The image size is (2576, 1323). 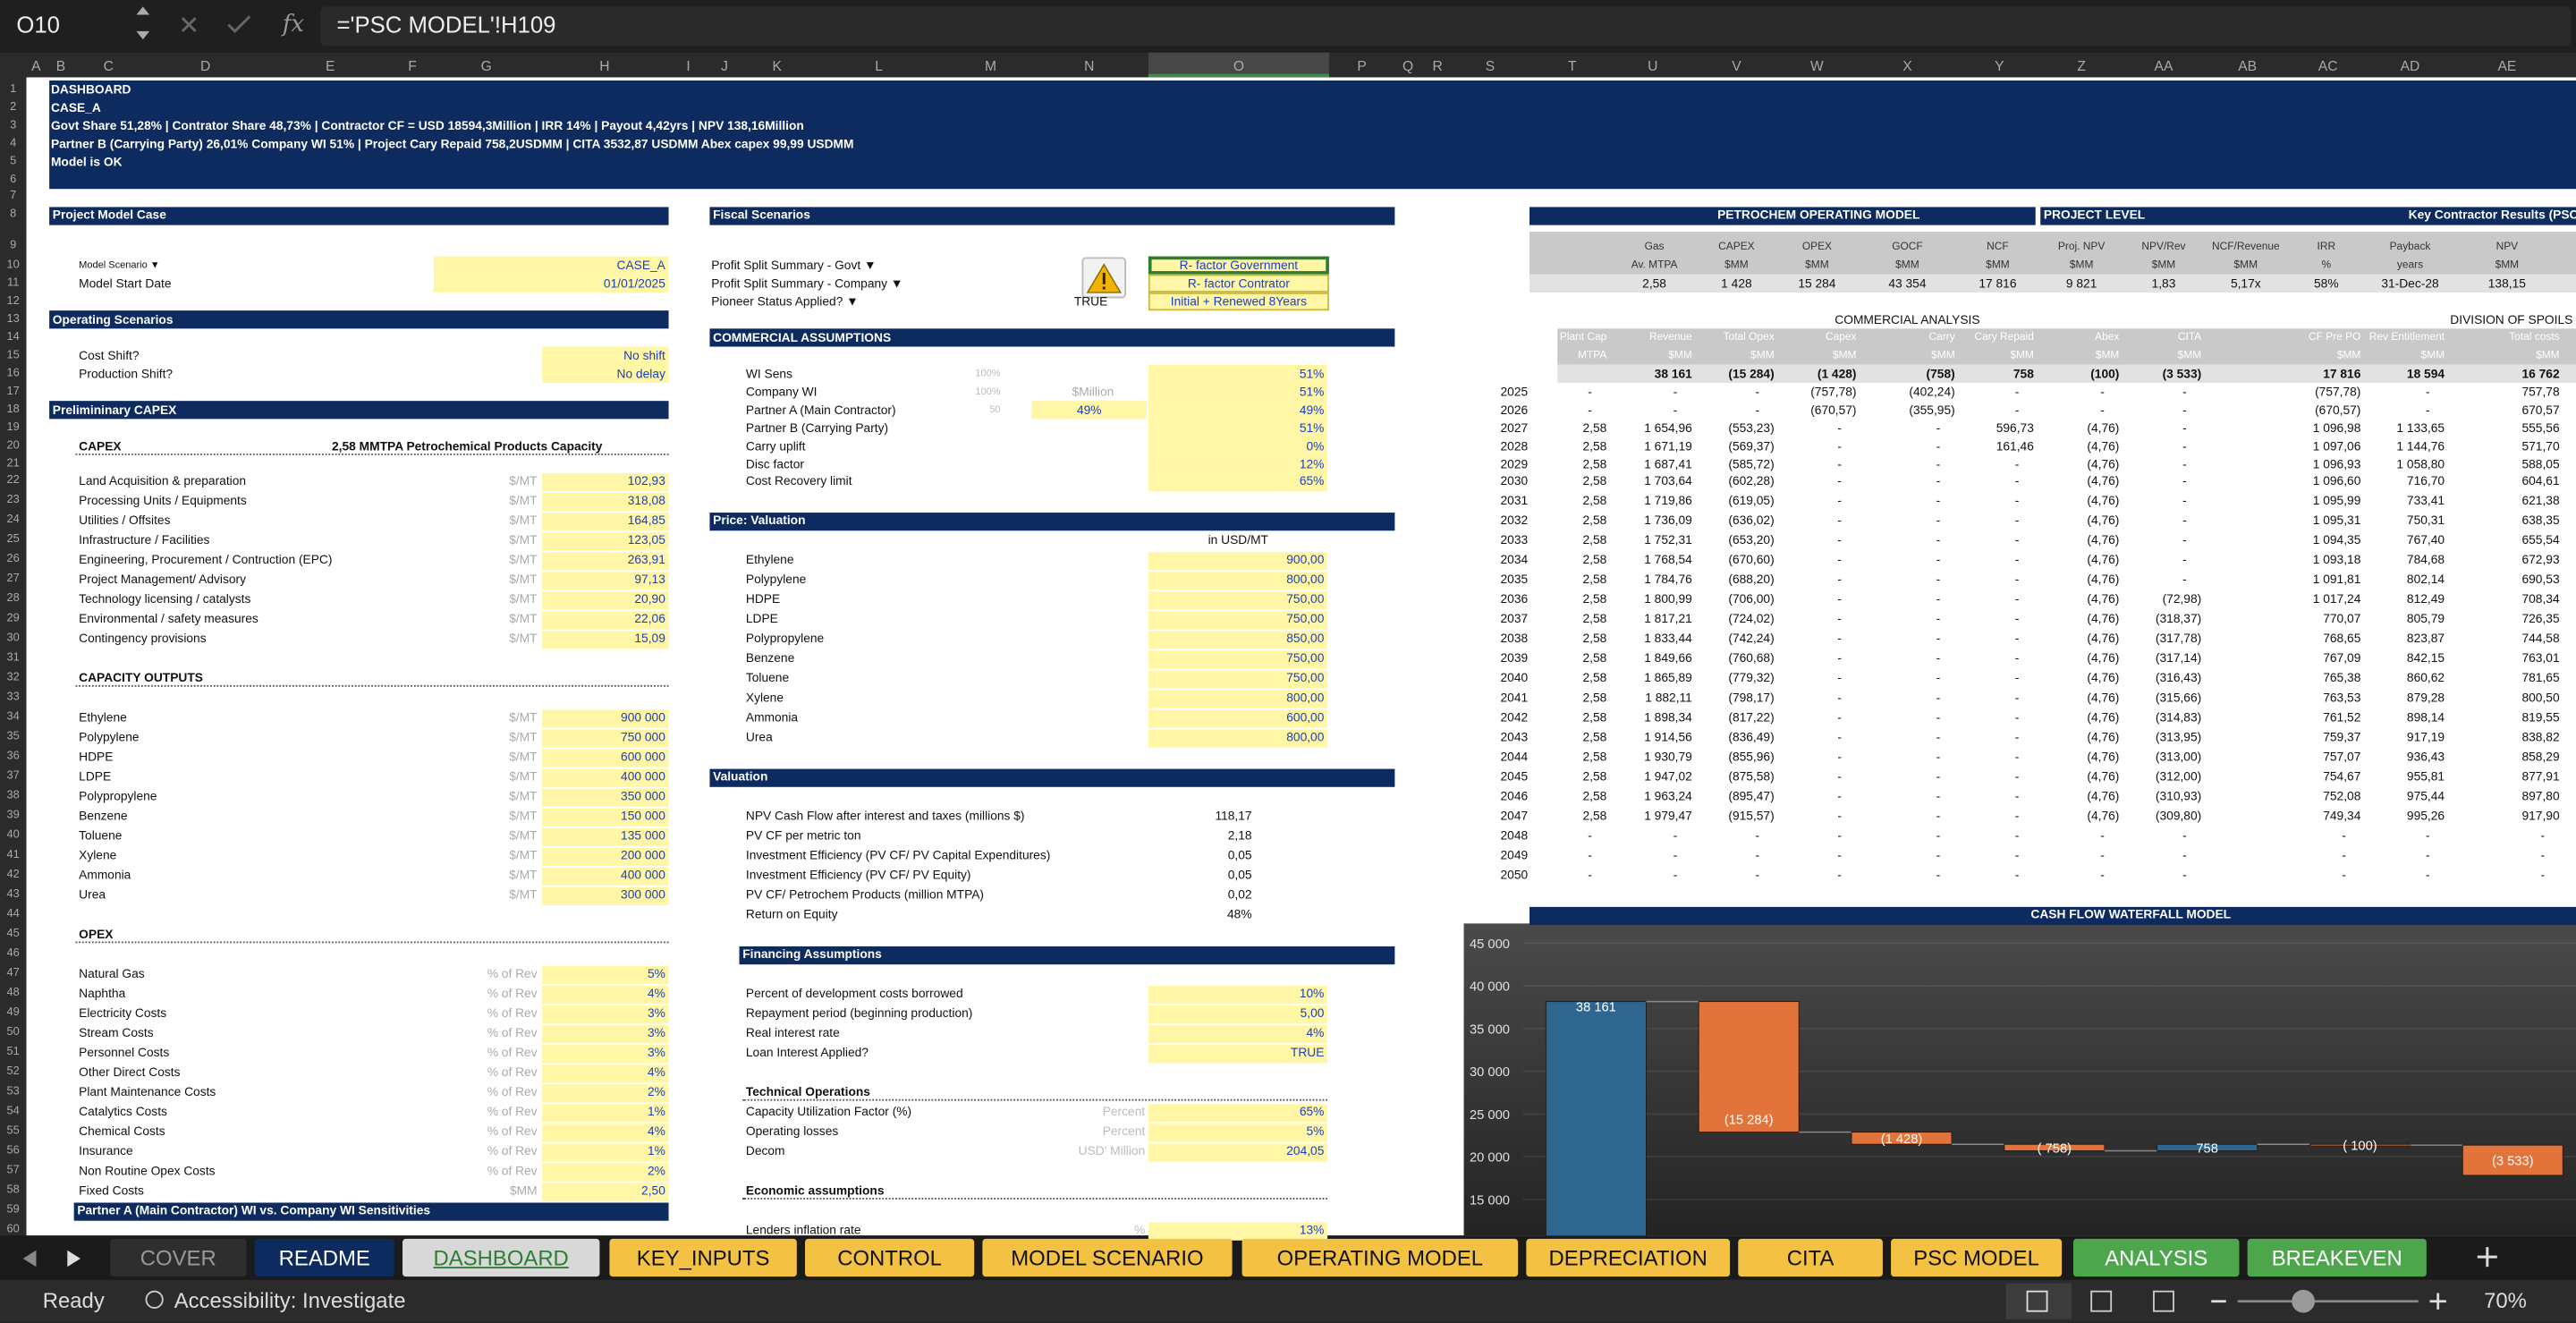 I want to click on field-value: 3%, so click(x=656, y=1013).